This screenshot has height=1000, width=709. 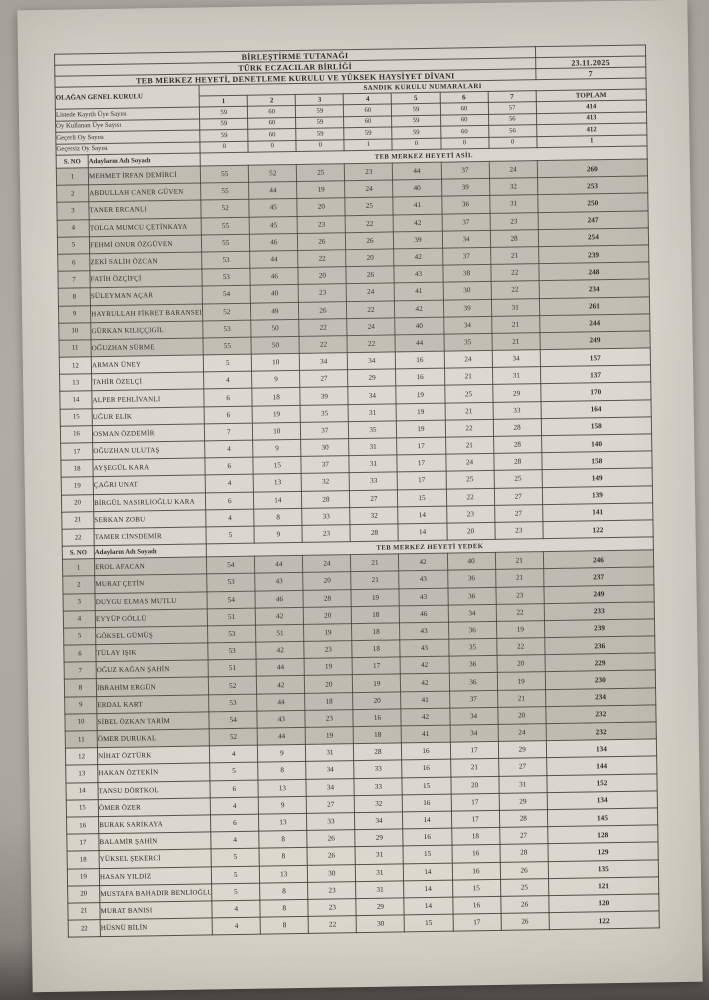 I want to click on candidate-name-cell: SÜLEYMAN AÇAR, so click(x=146, y=296).